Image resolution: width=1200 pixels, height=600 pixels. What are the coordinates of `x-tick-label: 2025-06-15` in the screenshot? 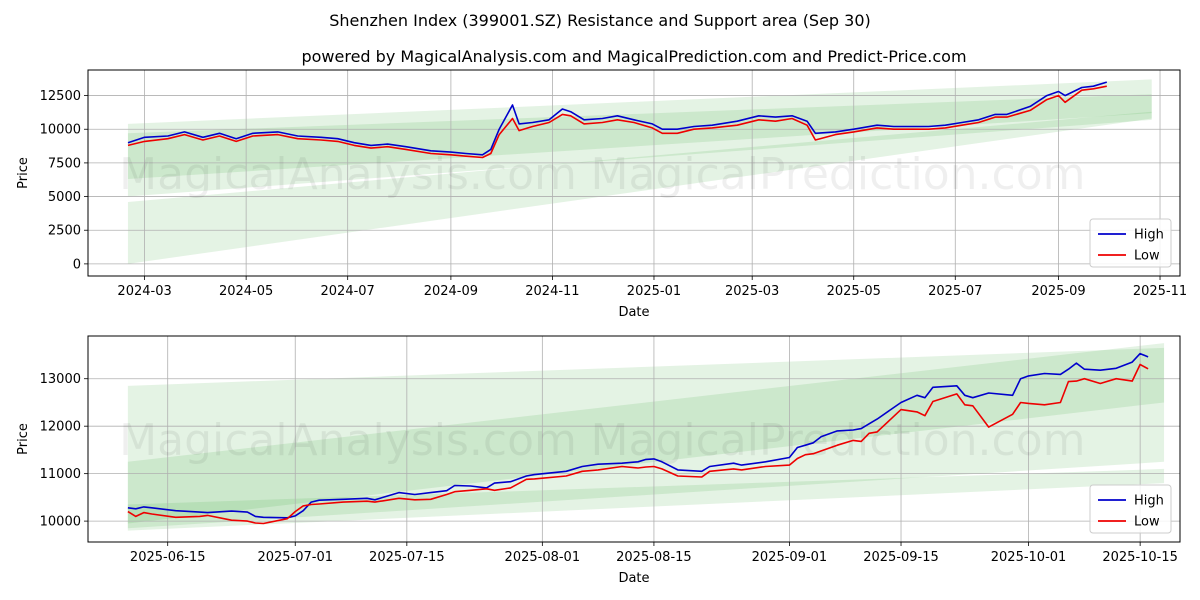 It's located at (168, 557).